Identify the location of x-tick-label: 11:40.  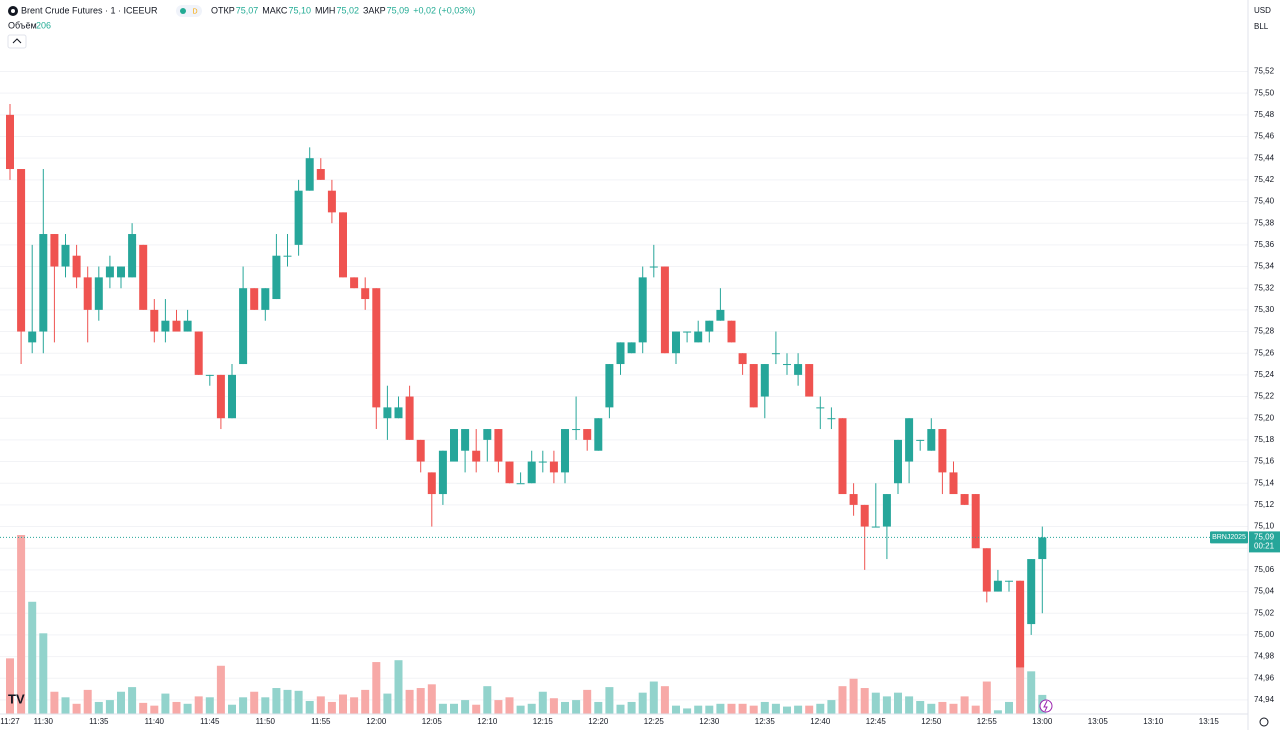
(155, 721).